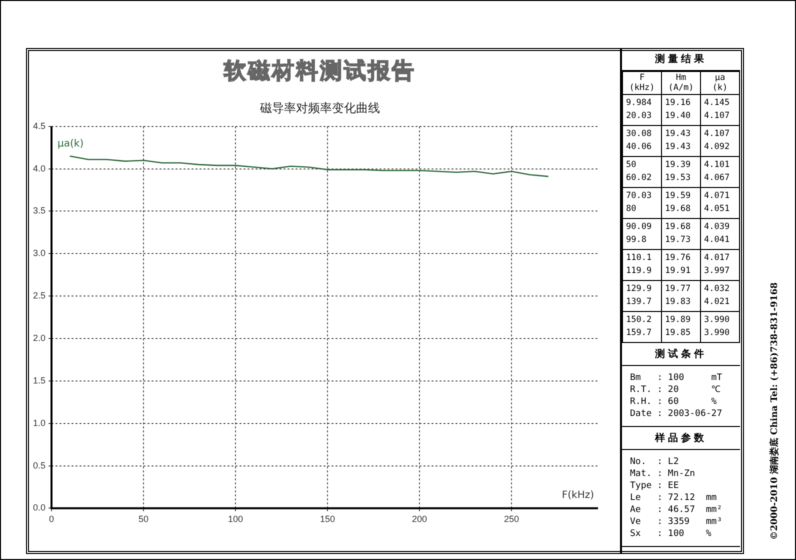 Image resolution: width=796 pixels, height=560 pixels. Describe the element at coordinates (678, 326) in the screenshot. I see `text: 19.89 19.85` at that location.